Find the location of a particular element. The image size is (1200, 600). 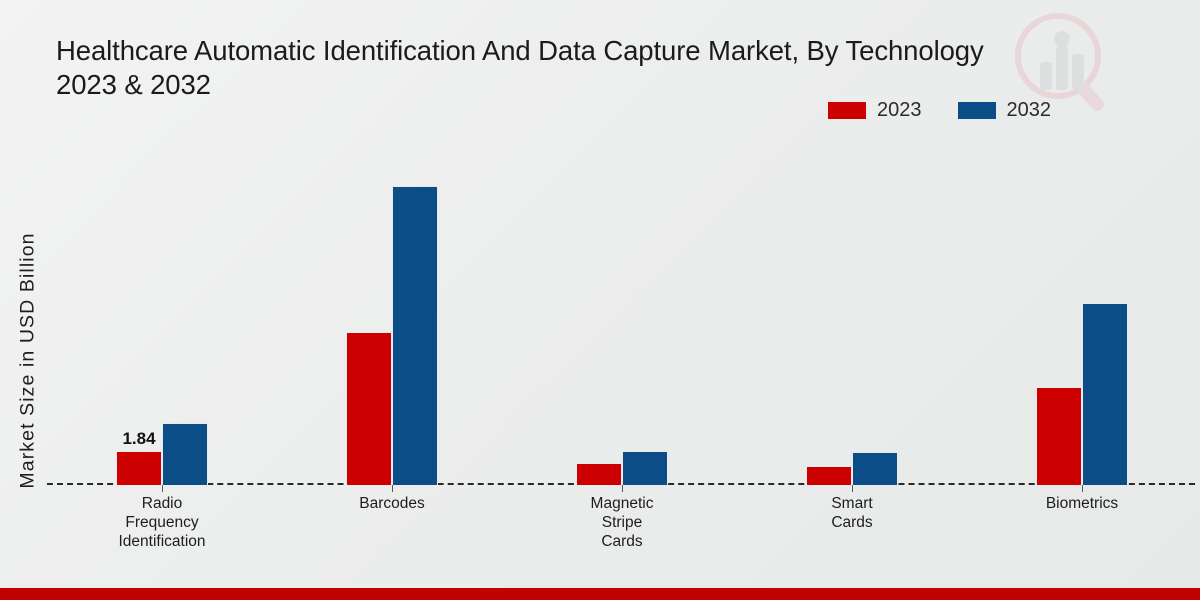

y-axis-title: Market Size in USD Billion is located at coordinates (27, 360).